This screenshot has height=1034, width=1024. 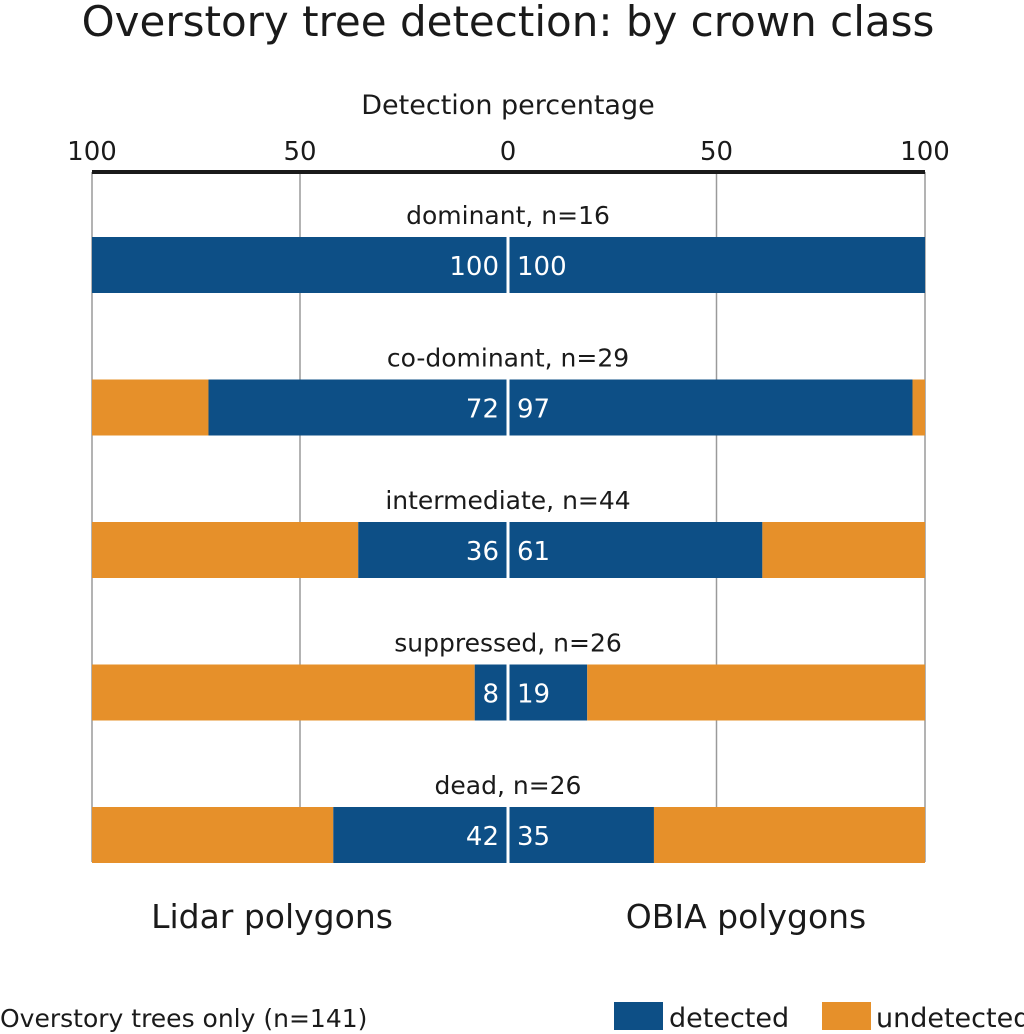 I want to click on legend: detected undetected, so click(x=819, y=1018).